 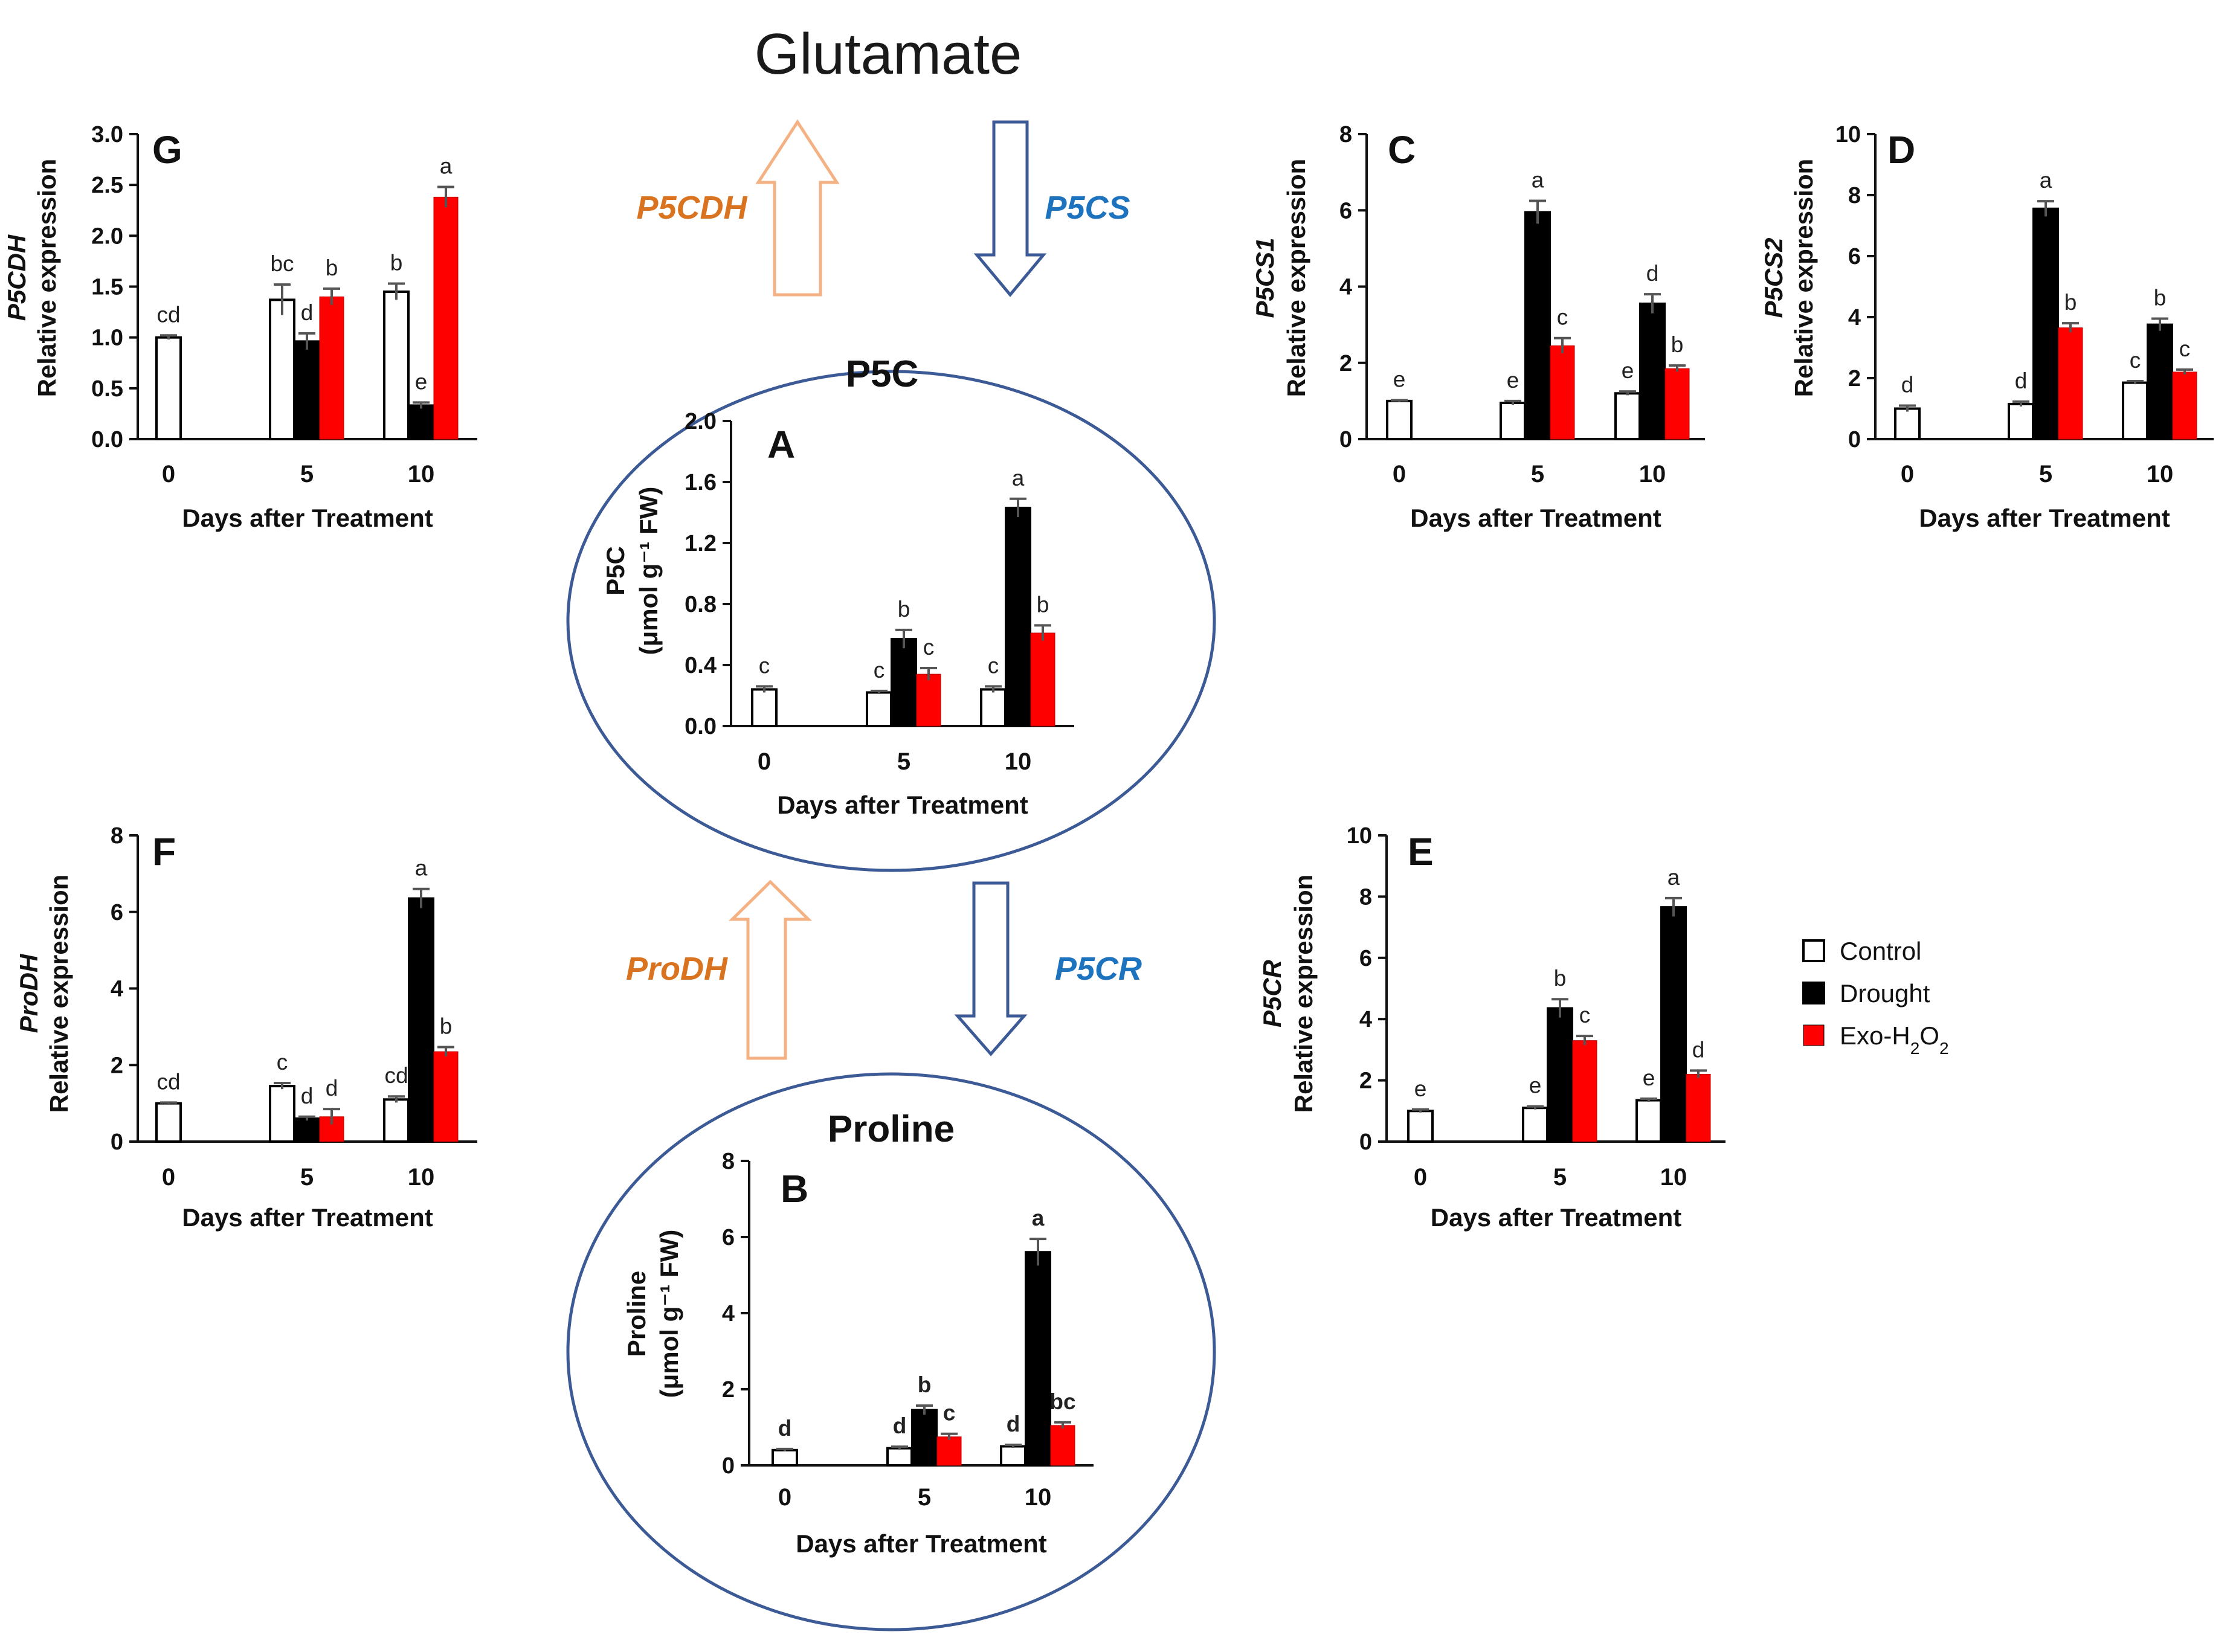 What do you see at coordinates (794, 1188) in the screenshot?
I see `panel-letter-B: B` at bounding box center [794, 1188].